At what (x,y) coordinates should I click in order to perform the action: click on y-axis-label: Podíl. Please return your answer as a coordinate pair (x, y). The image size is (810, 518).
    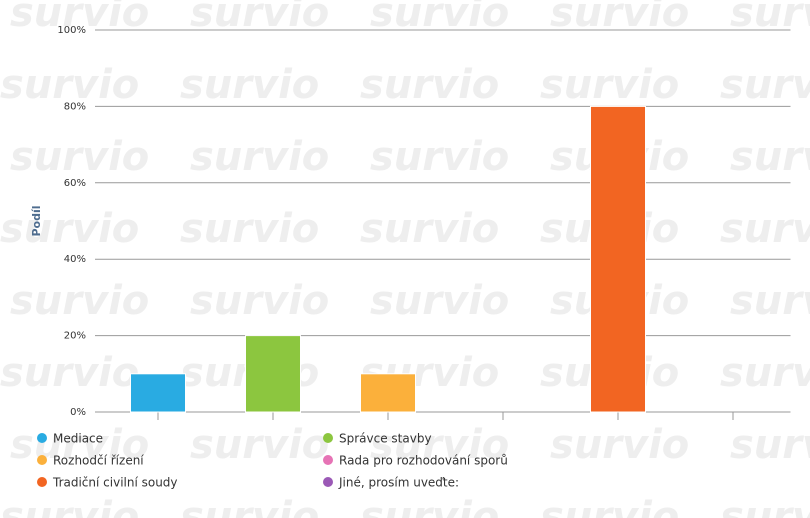
    Looking at the image, I should click on (36, 220).